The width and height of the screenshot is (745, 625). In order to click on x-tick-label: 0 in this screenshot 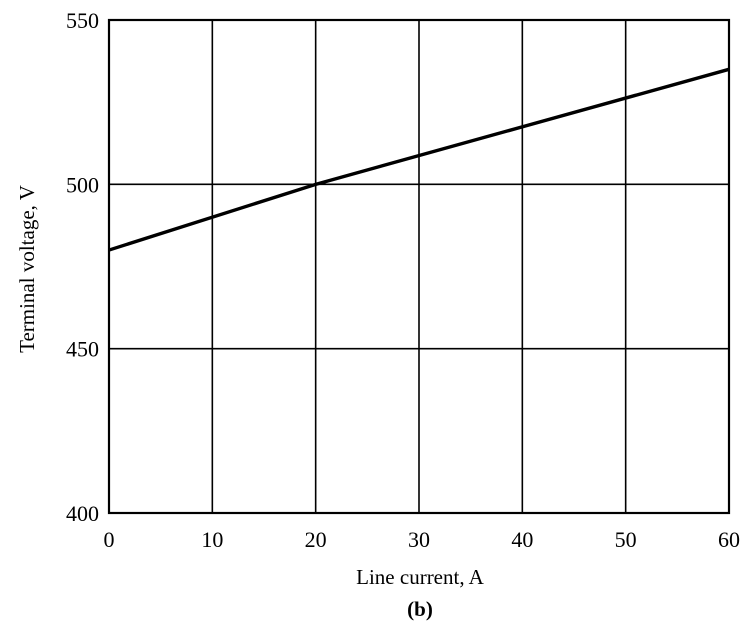, I will do `click(109, 539)`.